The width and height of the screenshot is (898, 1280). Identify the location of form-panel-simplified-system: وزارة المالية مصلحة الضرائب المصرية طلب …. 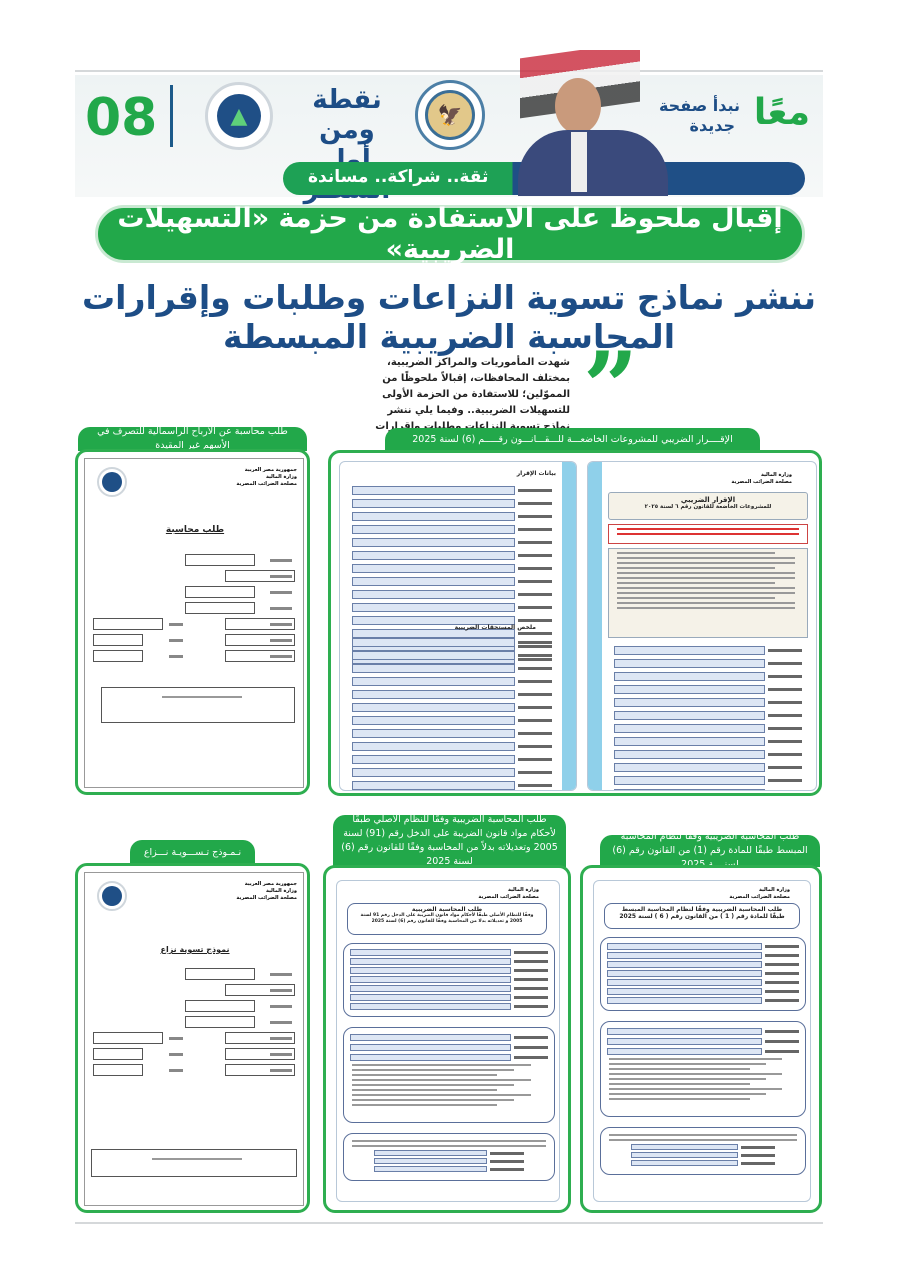
(701, 1039).